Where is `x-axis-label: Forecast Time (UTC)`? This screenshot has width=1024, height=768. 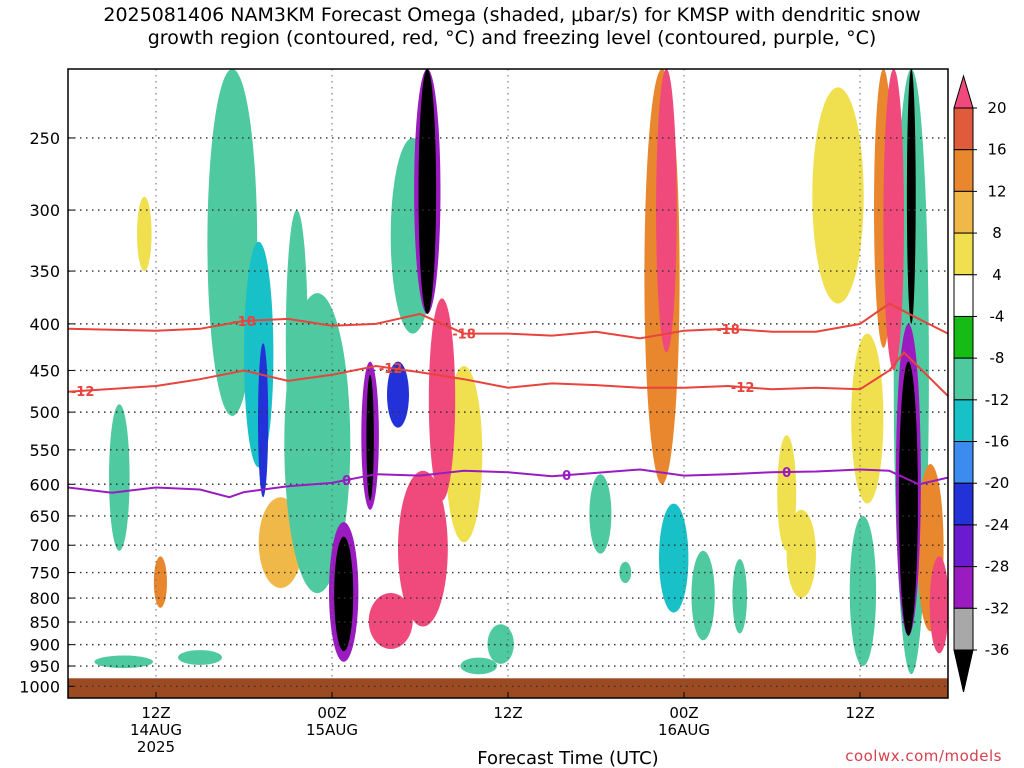
x-axis-label: Forecast Time (UTC) is located at coordinates (567, 758).